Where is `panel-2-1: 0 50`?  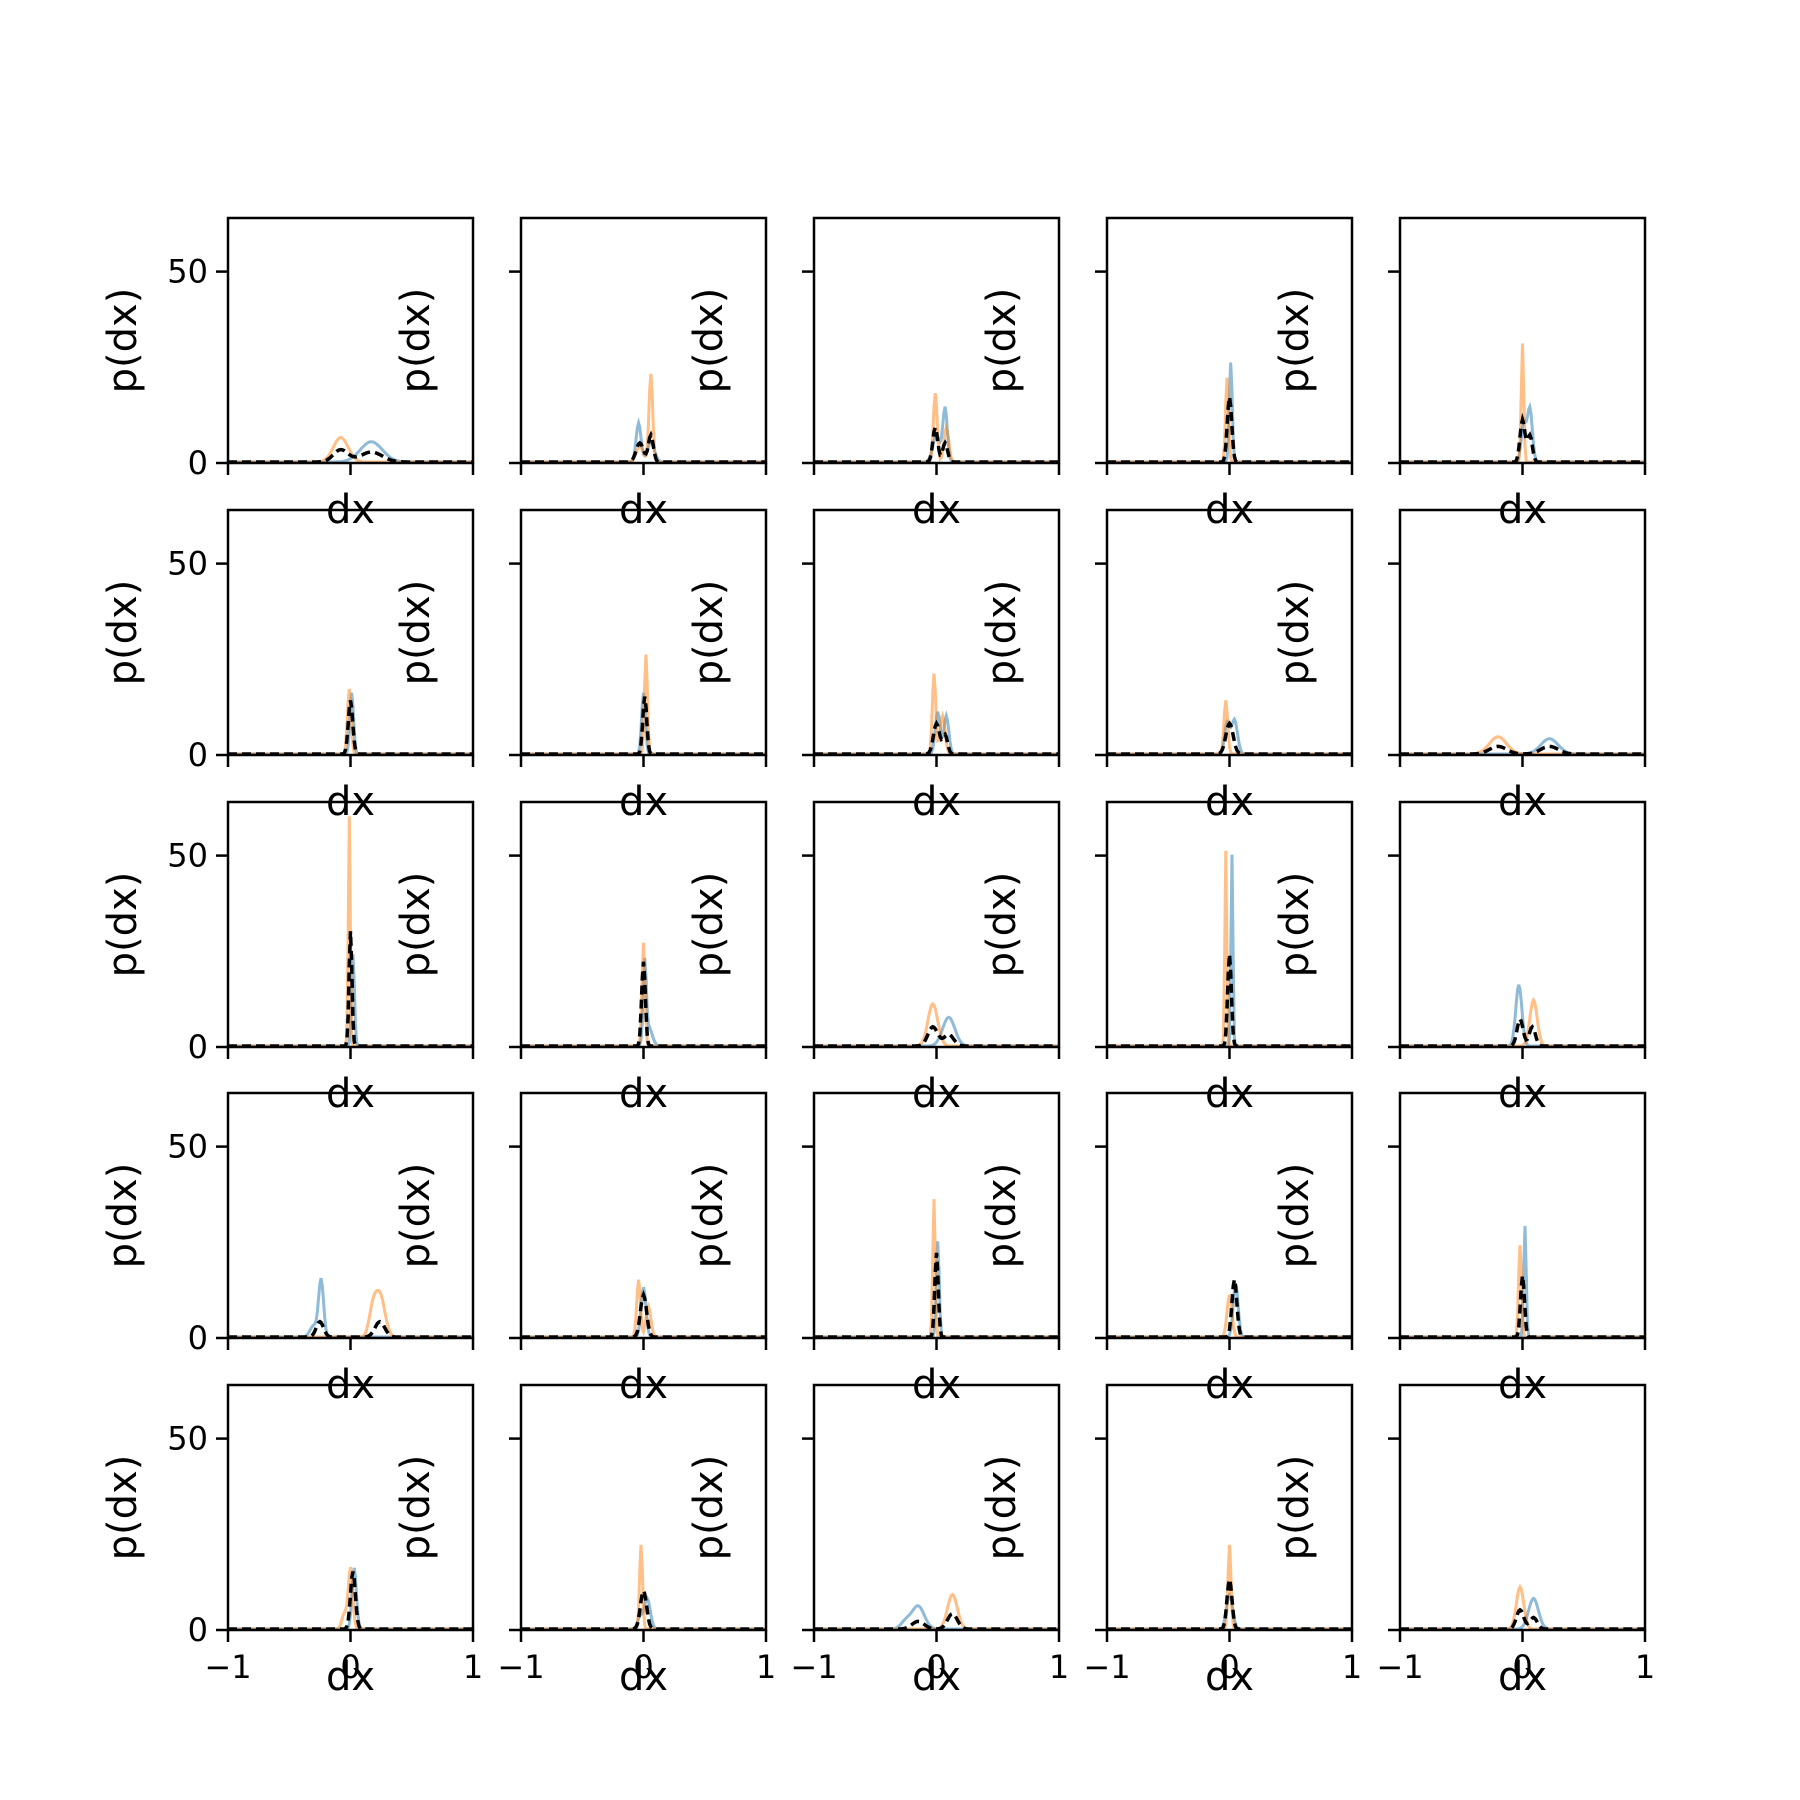 panel-2-1: 0 50 is located at coordinates (321, 641).